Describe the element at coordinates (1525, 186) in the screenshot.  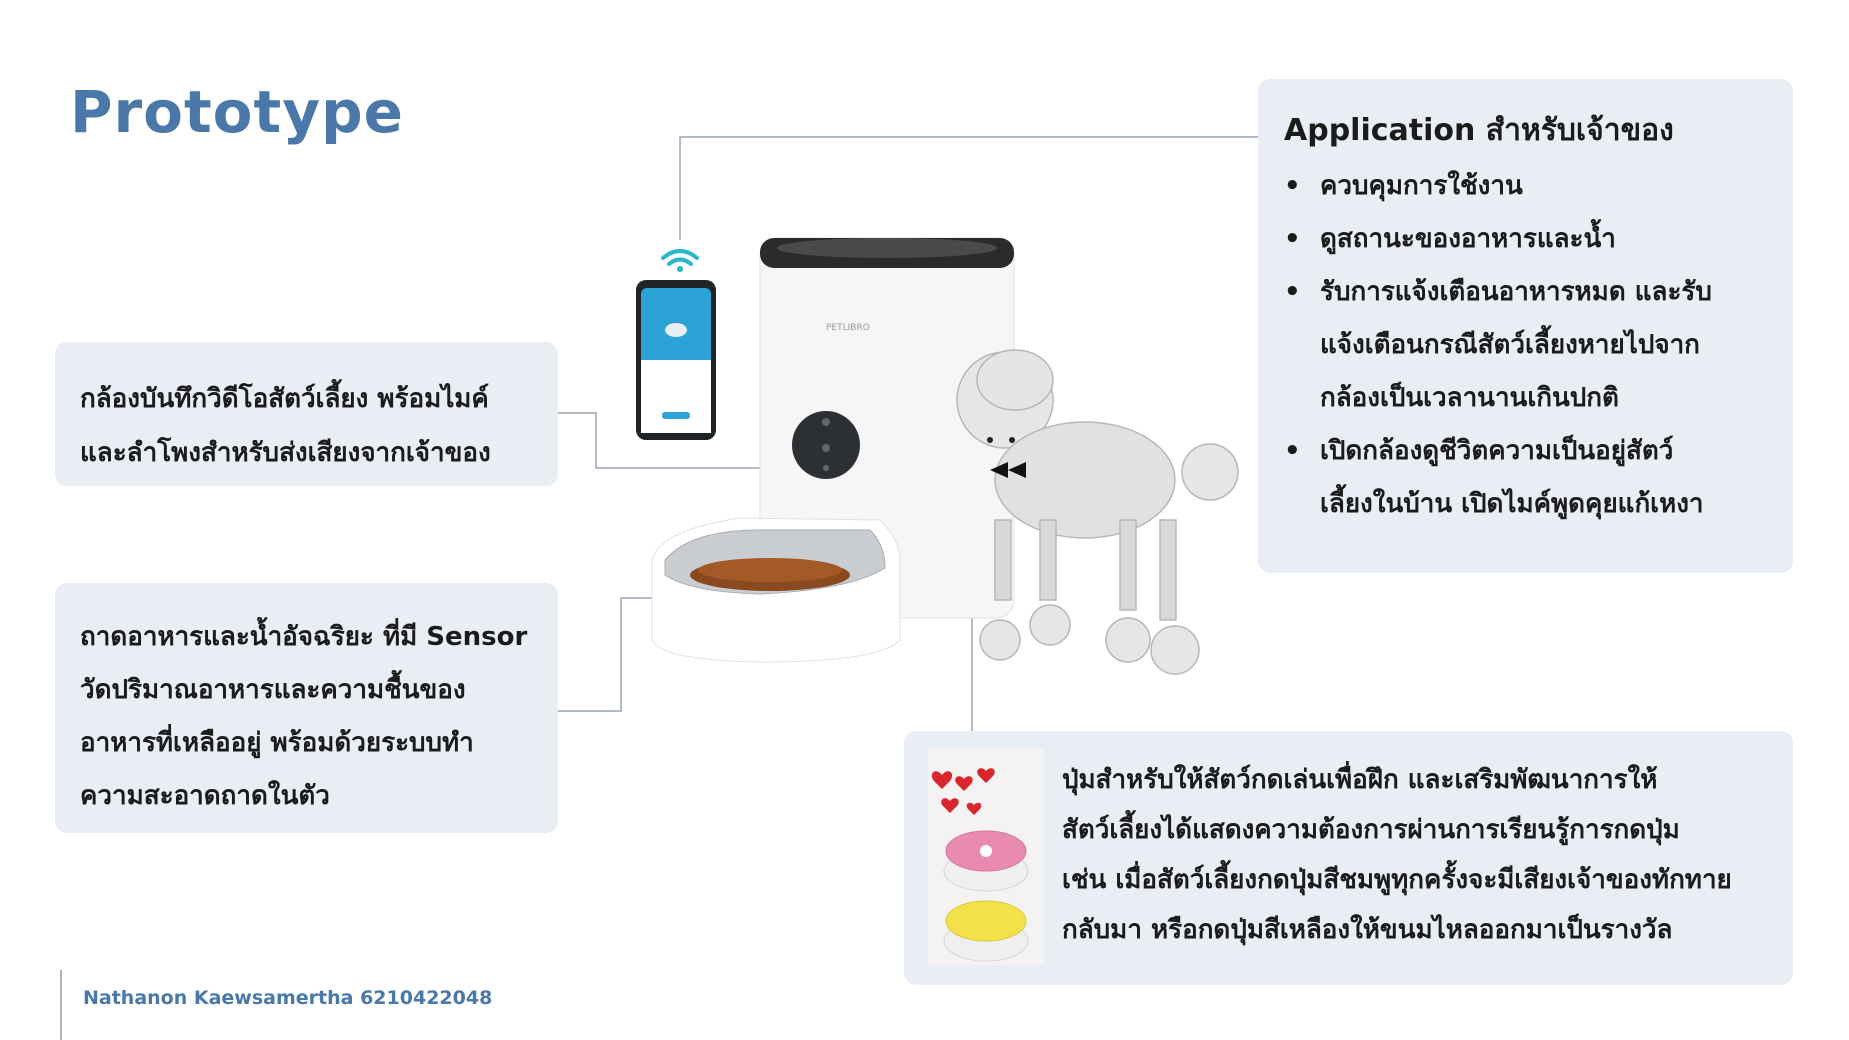
I see `app-feature-item: • ควบคุมการใช้งาน` at that location.